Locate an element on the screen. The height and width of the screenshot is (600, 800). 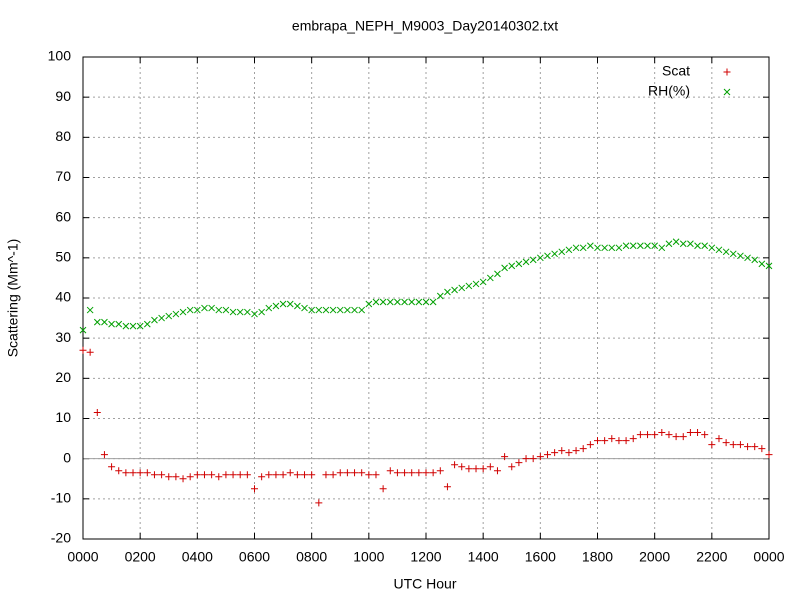
y-tick-label: 60 is located at coordinates (63, 216).